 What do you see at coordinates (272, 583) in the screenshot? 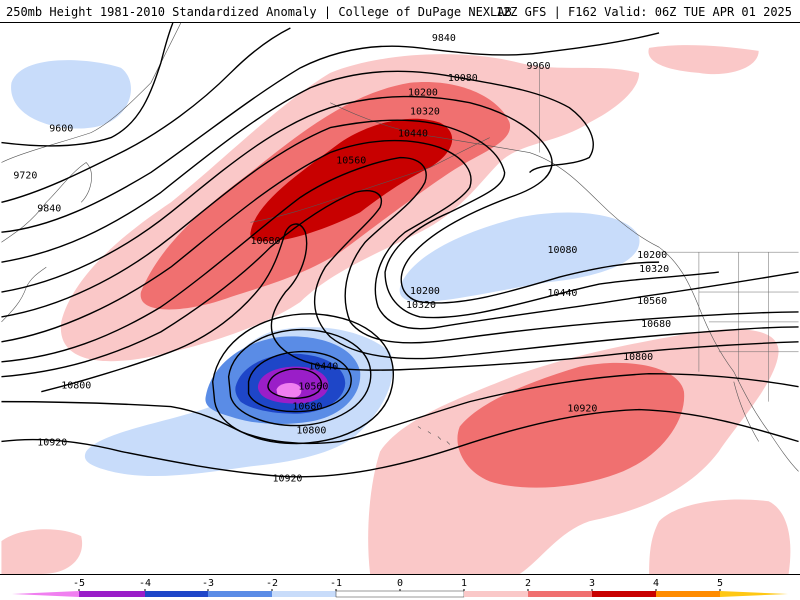
I see `scale-tick-label: -2` at bounding box center [272, 583].